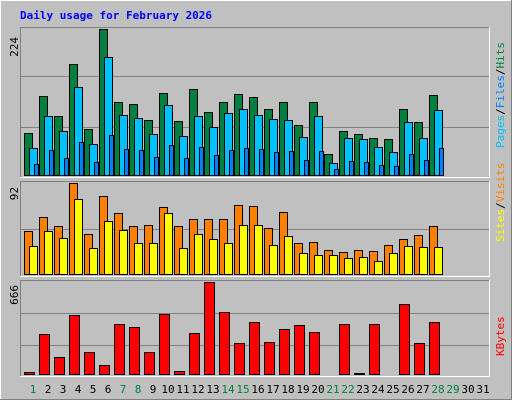 This screenshot has width=512, height=400. Describe the element at coordinates (197, 389) in the screenshot. I see `x-tick-day-12: 12` at that location.